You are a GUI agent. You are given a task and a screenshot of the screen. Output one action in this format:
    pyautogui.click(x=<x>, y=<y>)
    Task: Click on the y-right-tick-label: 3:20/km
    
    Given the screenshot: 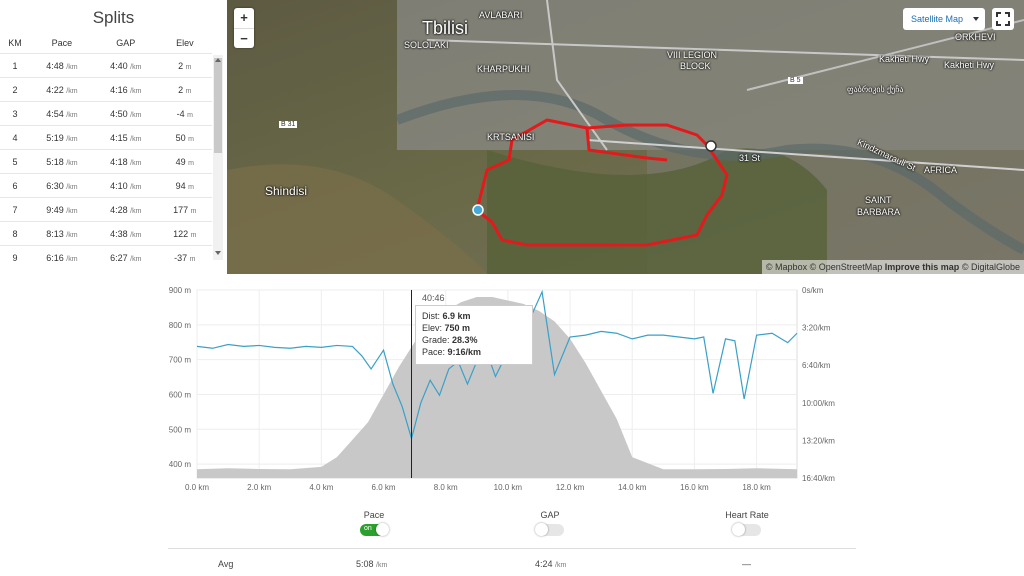 What is the action you would take?
    pyautogui.click(x=816, y=328)
    